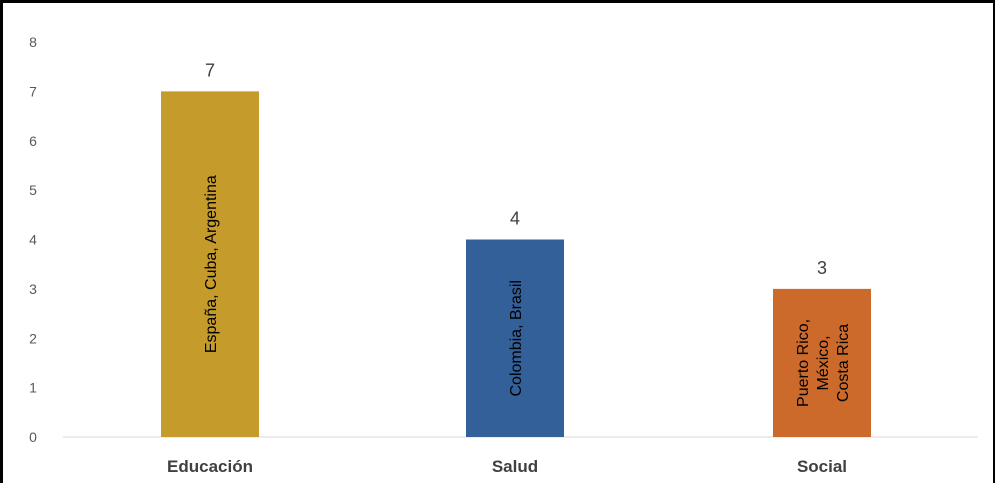 This screenshot has height=486, width=995. I want to click on bar-annotation: Colombia, Brasil, so click(516, 338).